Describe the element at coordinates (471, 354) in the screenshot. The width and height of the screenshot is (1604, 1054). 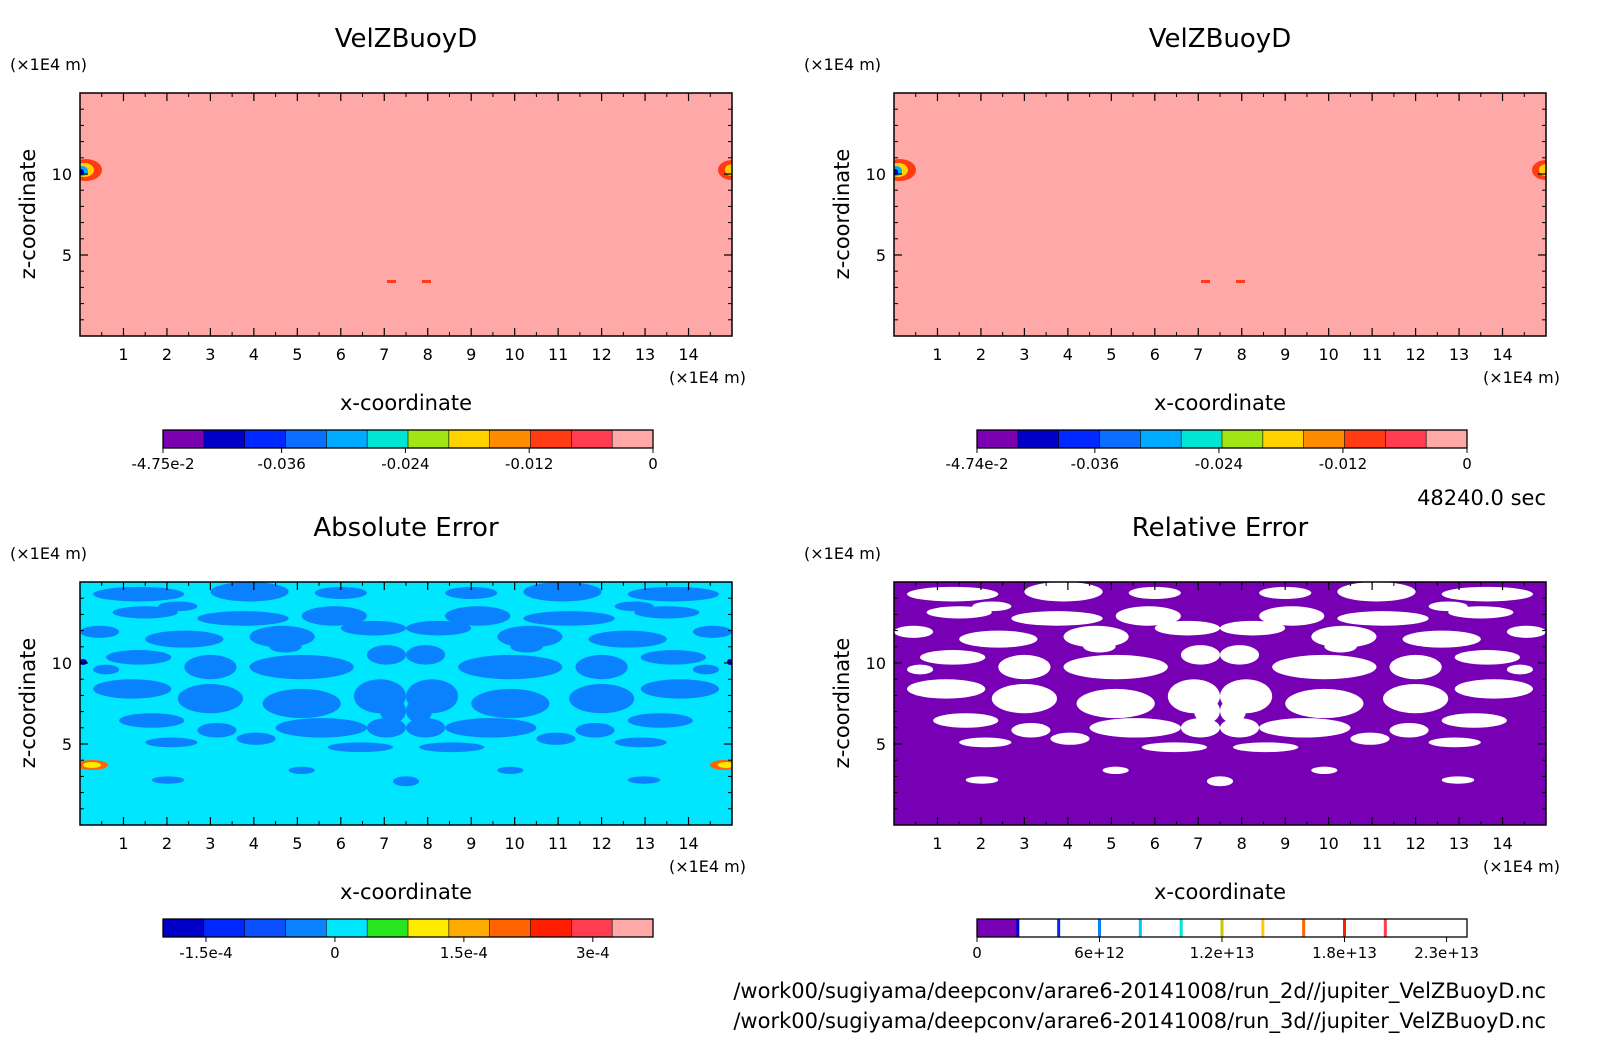
I see `x-tick-label: 9` at that location.